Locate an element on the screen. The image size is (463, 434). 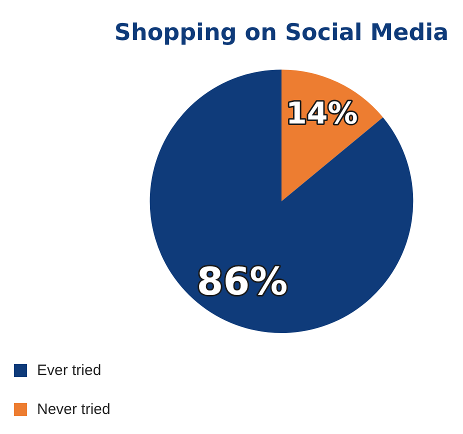
chart-title: Shopping on Social Media is located at coordinates (281, 33).